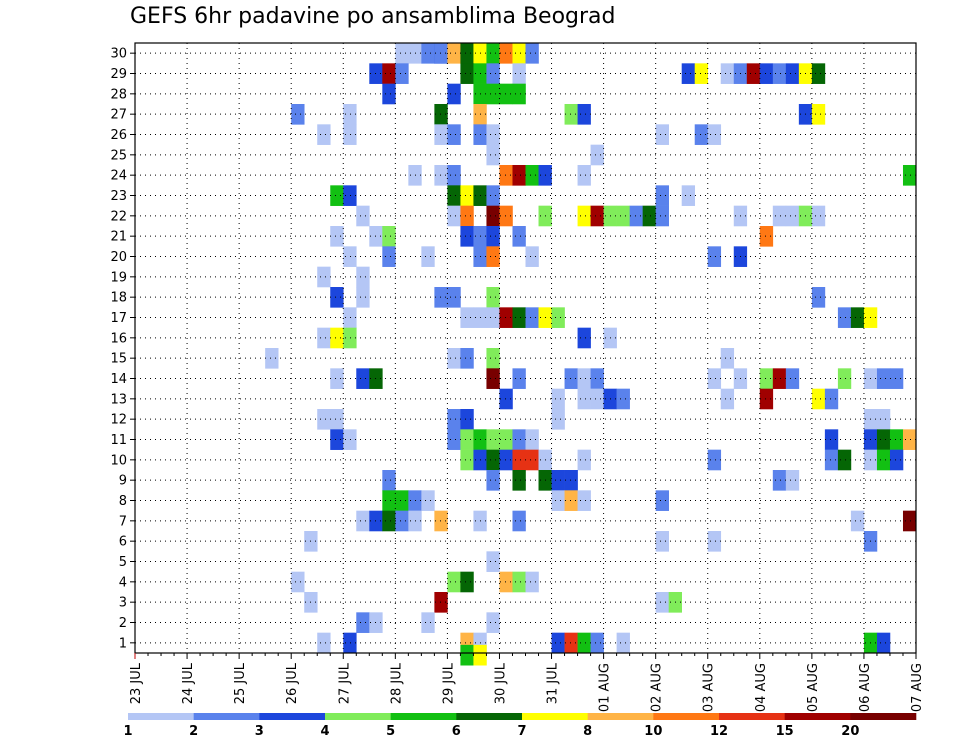 Image resolution: width=960 pixels, height=742 pixels. I want to click on y-tick-label: 27, so click(118, 115).